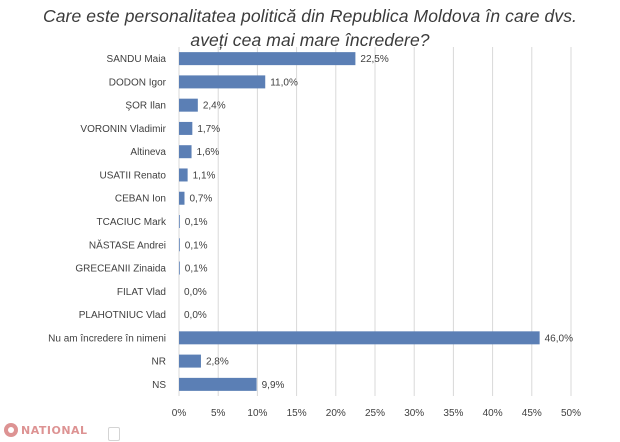  What do you see at coordinates (208, 129) in the screenshot?
I see `data-label: 1,7%` at bounding box center [208, 129].